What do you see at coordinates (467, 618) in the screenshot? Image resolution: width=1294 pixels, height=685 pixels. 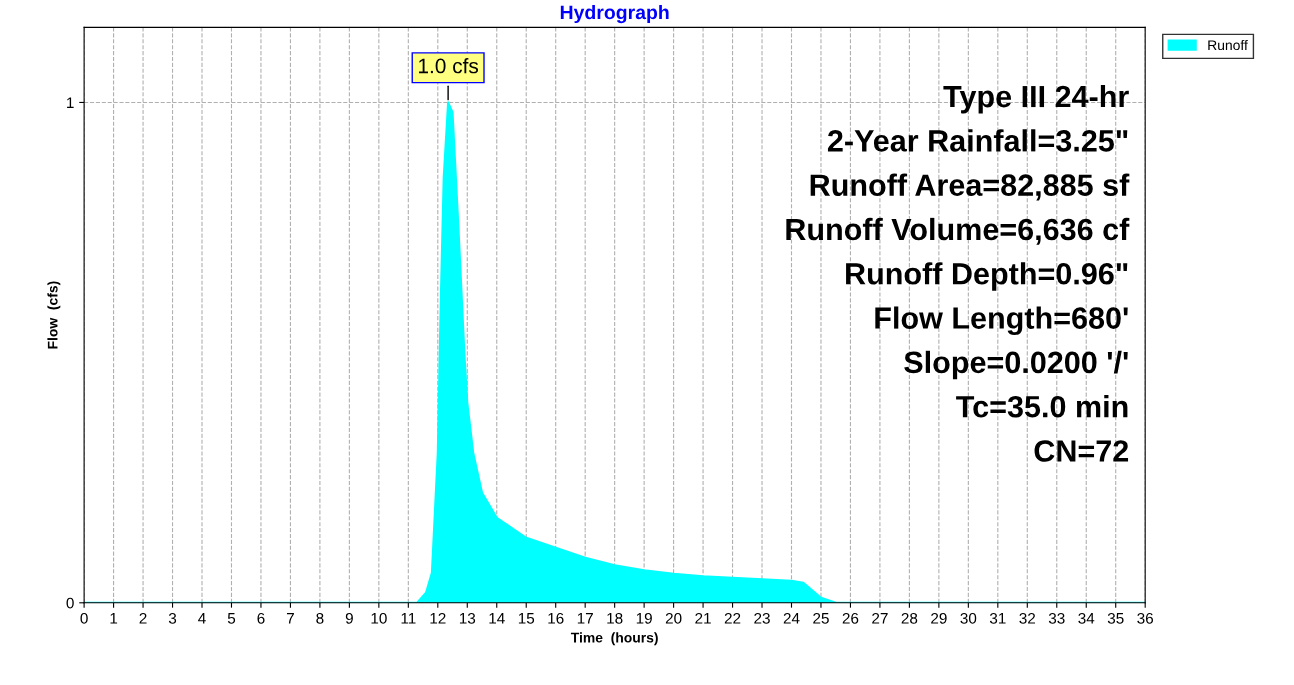 I see `x-tick-label: 13` at bounding box center [467, 618].